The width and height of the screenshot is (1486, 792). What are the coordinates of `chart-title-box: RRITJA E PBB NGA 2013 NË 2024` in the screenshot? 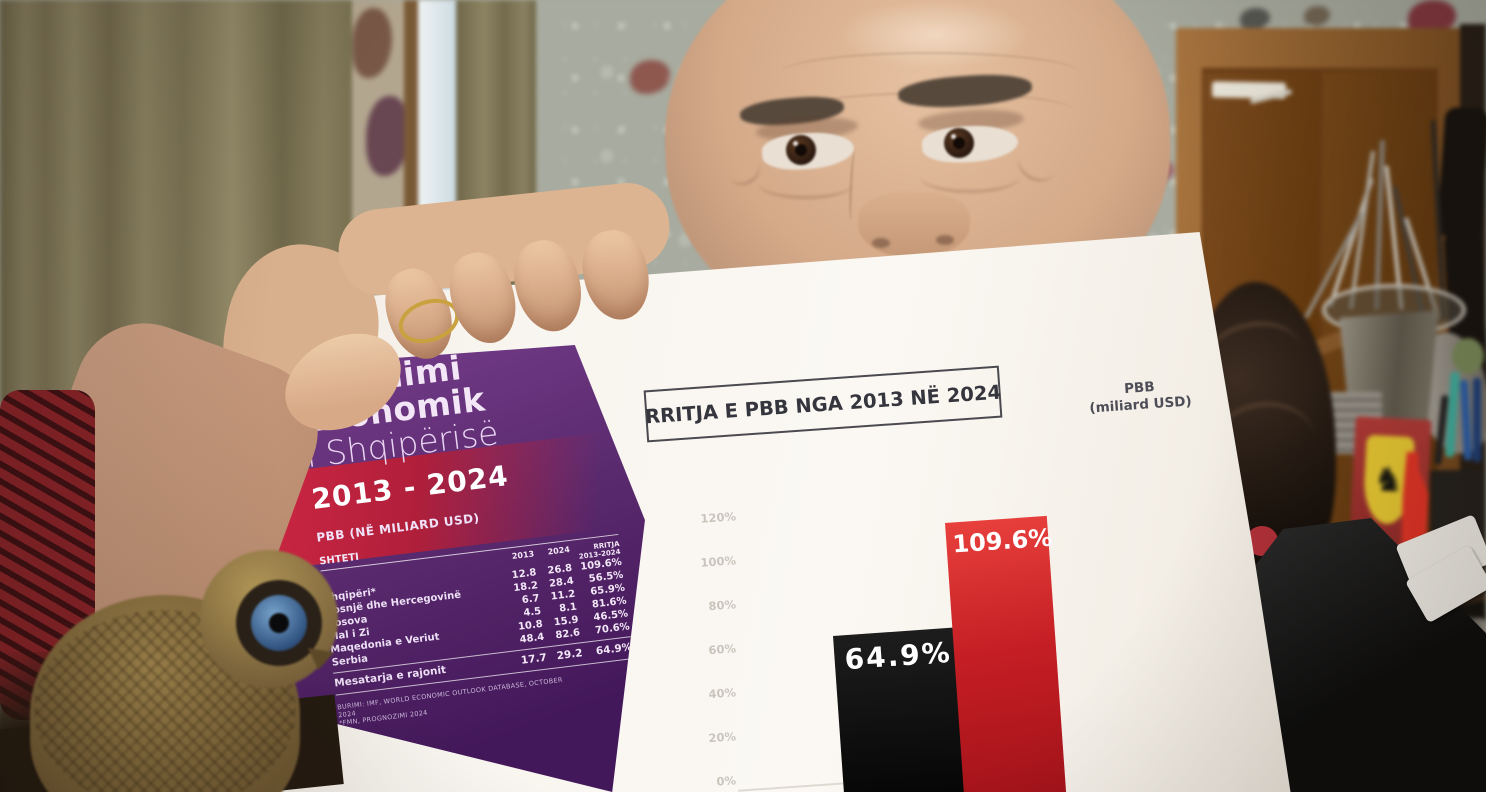 It's located at (823, 404).